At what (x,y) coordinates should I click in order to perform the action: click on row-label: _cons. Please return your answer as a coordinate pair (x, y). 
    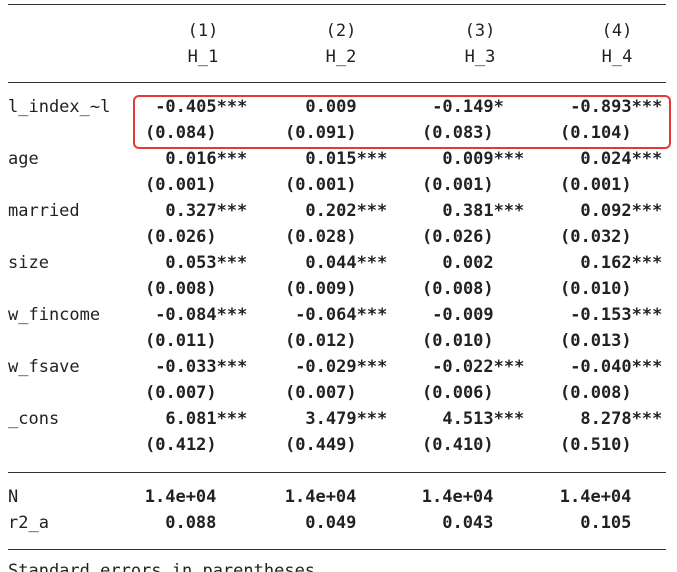
    Looking at the image, I should click on (34, 419).